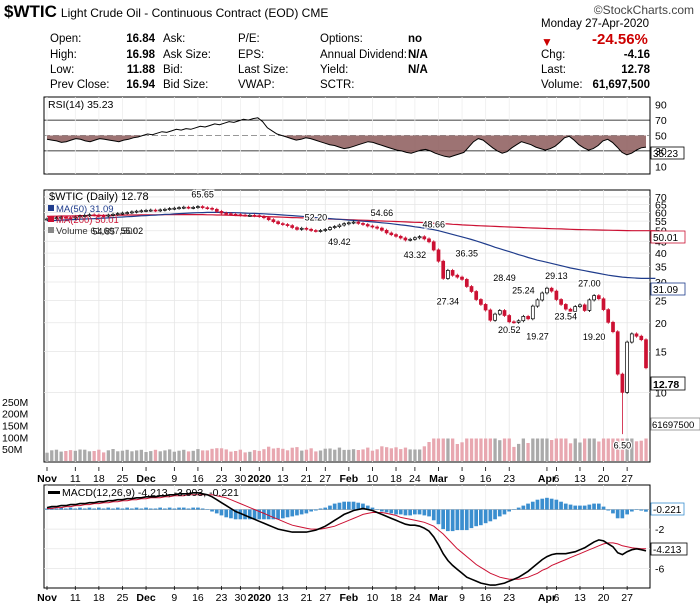  What do you see at coordinates (12, 450) in the screenshot?
I see `volume-tick-label: 50M` at bounding box center [12, 450].